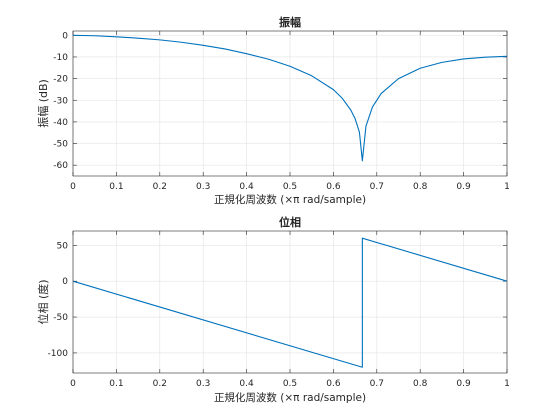 This screenshot has height=420, width=560. I want to click on magnitude-xlabel: 正規化周波数 (×π rad/sample), so click(290, 199).